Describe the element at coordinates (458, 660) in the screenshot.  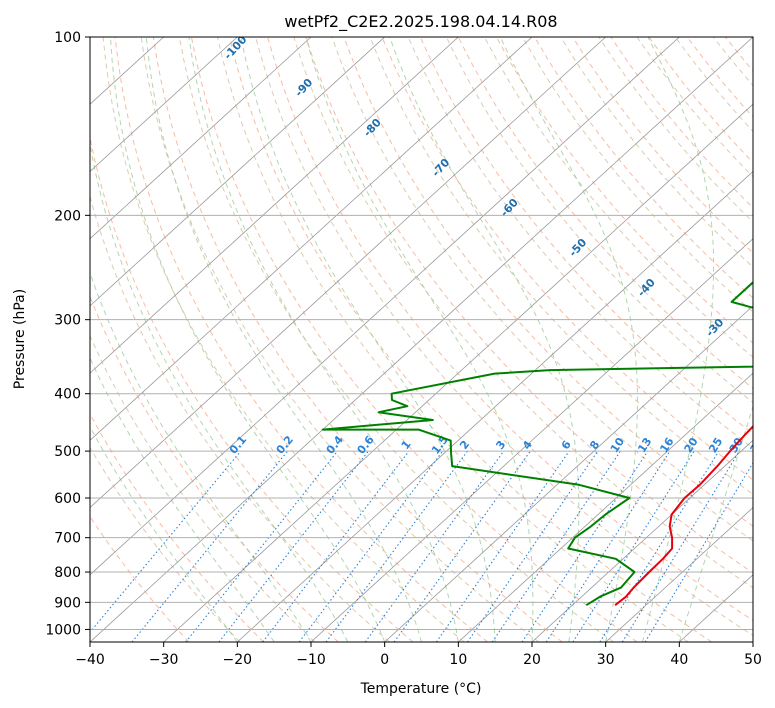
I see `x-tick-label: 10` at that location.